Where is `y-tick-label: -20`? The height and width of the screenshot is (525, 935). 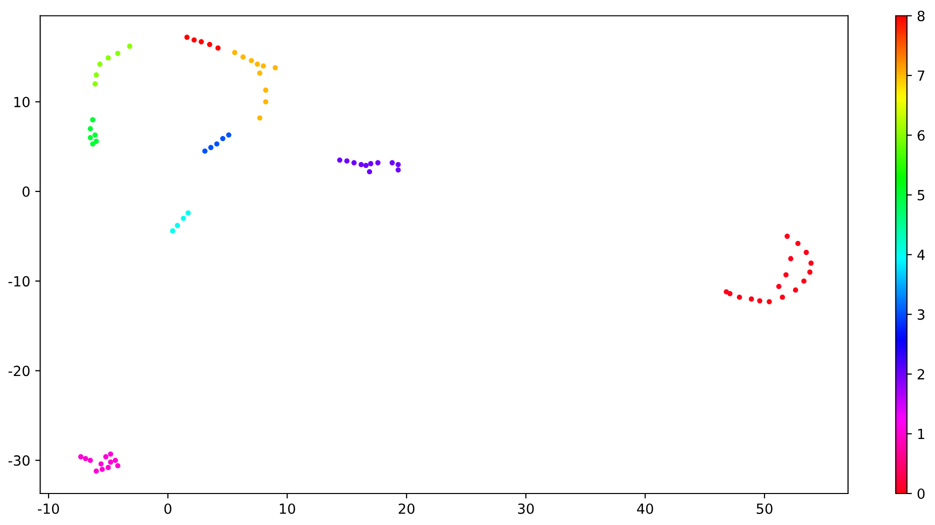
y-tick-label: -20 is located at coordinates (19, 371).